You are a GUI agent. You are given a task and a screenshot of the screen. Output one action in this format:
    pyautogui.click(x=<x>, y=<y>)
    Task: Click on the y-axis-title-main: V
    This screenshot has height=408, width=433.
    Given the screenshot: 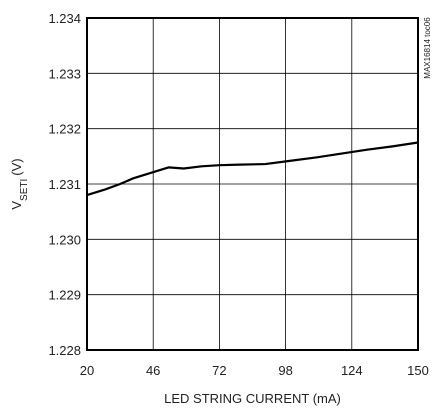 What is the action you would take?
    pyautogui.click(x=16, y=205)
    